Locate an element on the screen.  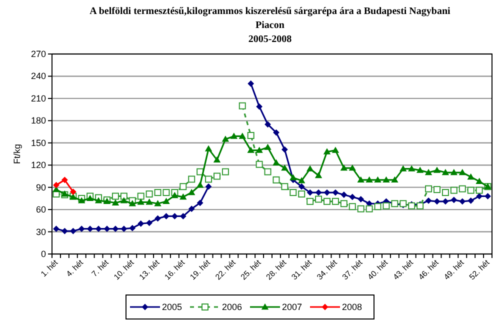
x-tick-label: 10. hét is located at coordinates (124, 270).